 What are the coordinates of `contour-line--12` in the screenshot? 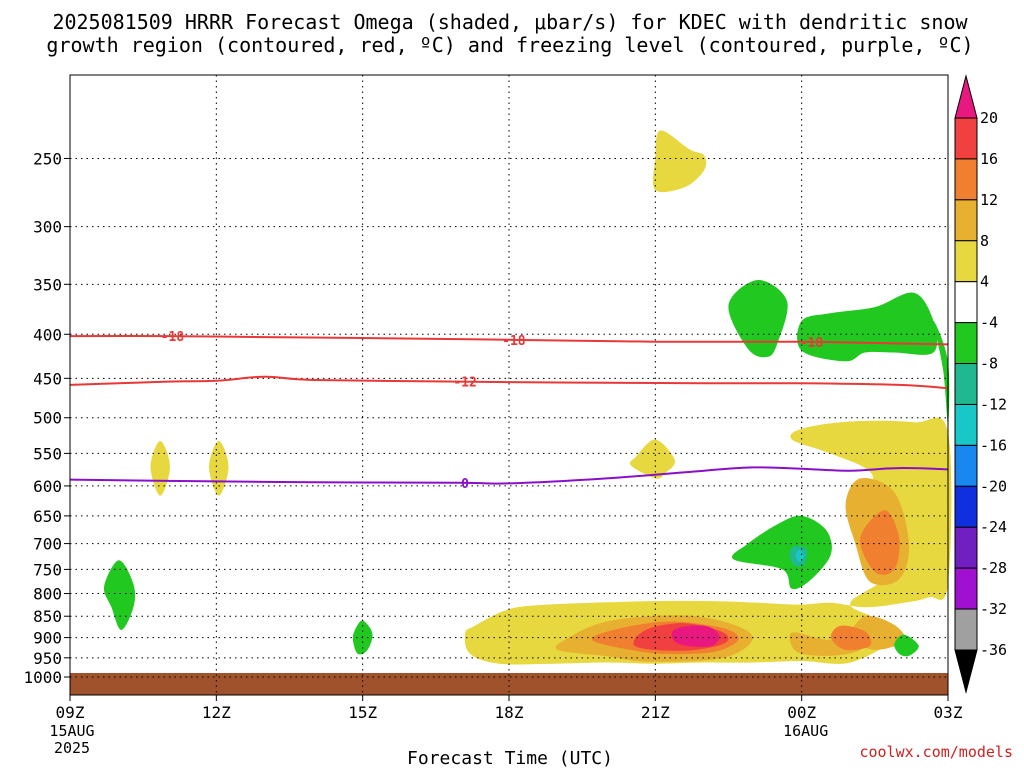 It's located at (509, 382).